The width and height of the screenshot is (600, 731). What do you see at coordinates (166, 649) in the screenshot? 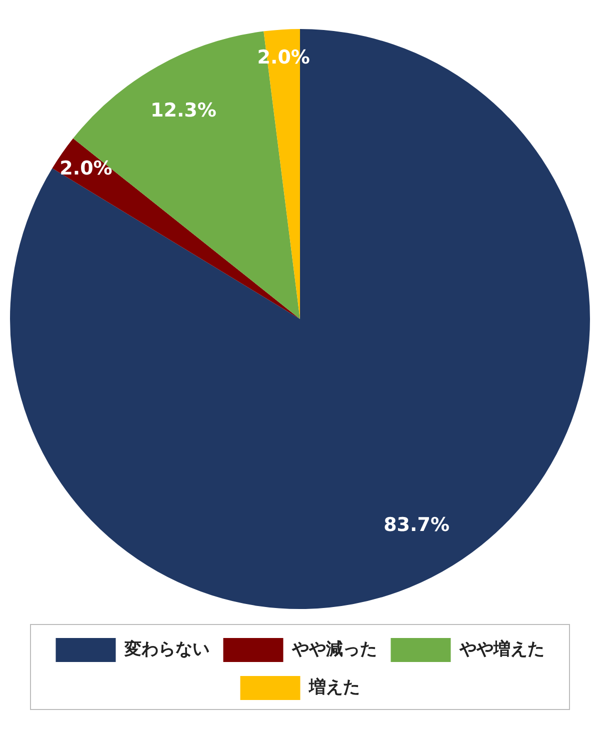
I see `legend-label: 変わらない` at bounding box center [166, 649].